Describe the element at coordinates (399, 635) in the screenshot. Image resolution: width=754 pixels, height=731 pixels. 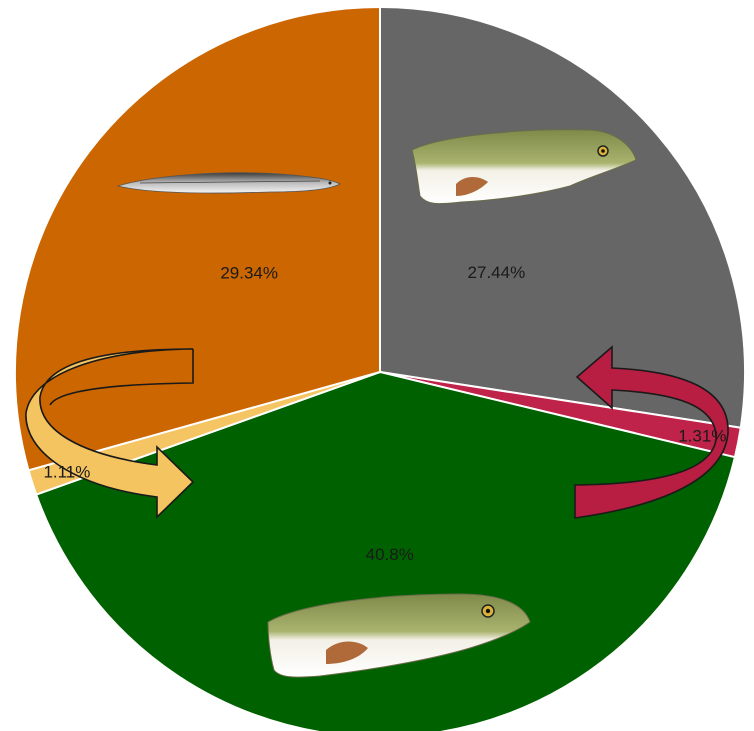
I see `eel-bottom-icon` at that location.